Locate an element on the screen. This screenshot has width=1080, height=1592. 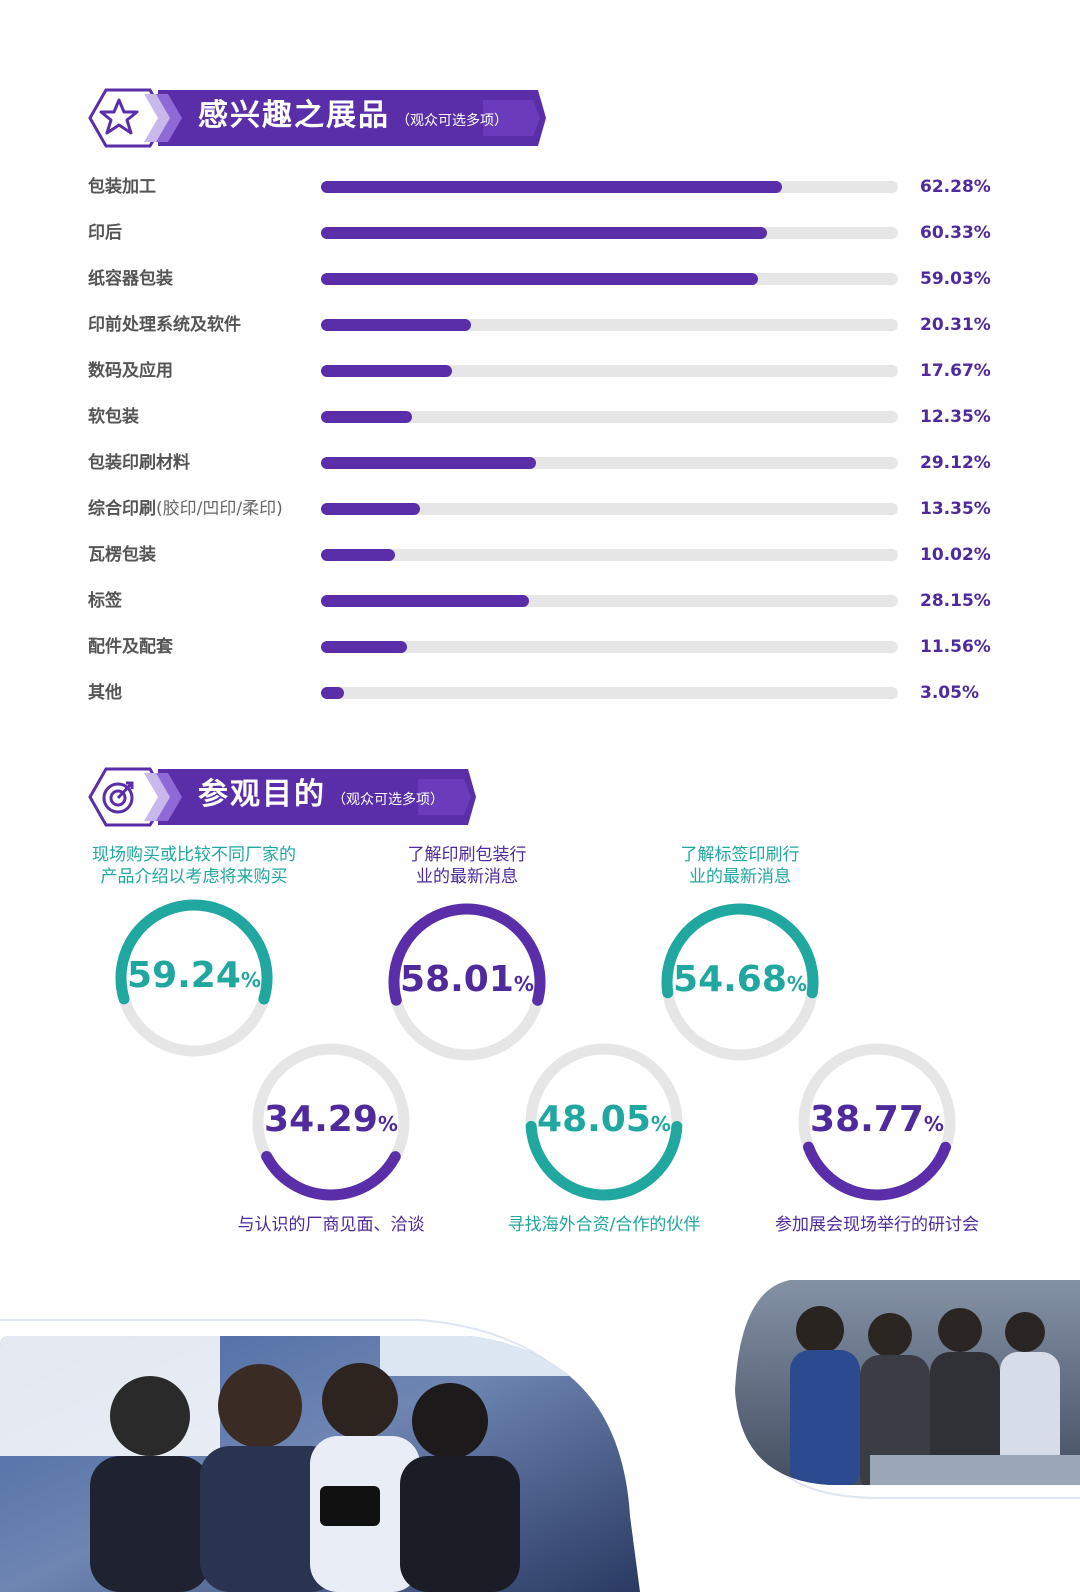
bar-label-text: 数码及应用 is located at coordinates (130, 371).